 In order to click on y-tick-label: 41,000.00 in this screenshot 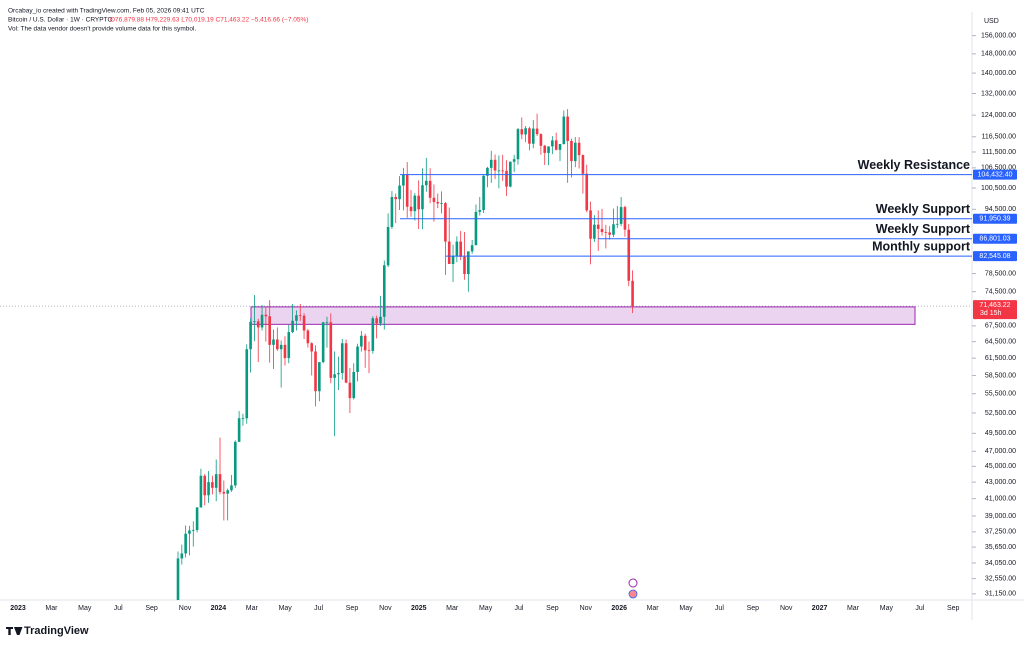, I will do `click(1000, 498)`.